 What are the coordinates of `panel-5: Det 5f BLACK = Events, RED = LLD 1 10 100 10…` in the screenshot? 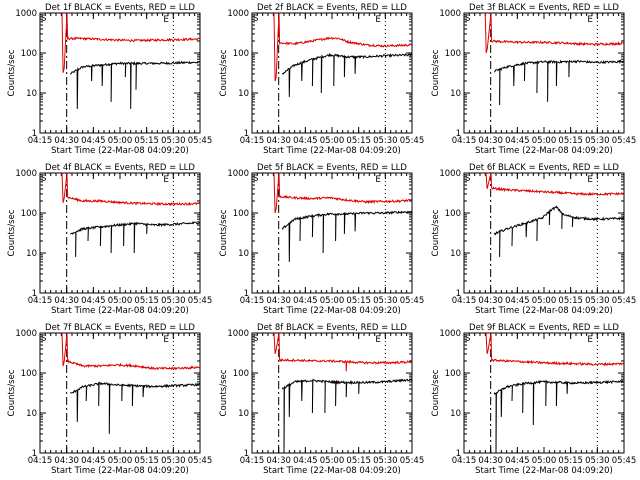 It's located at (321, 239).